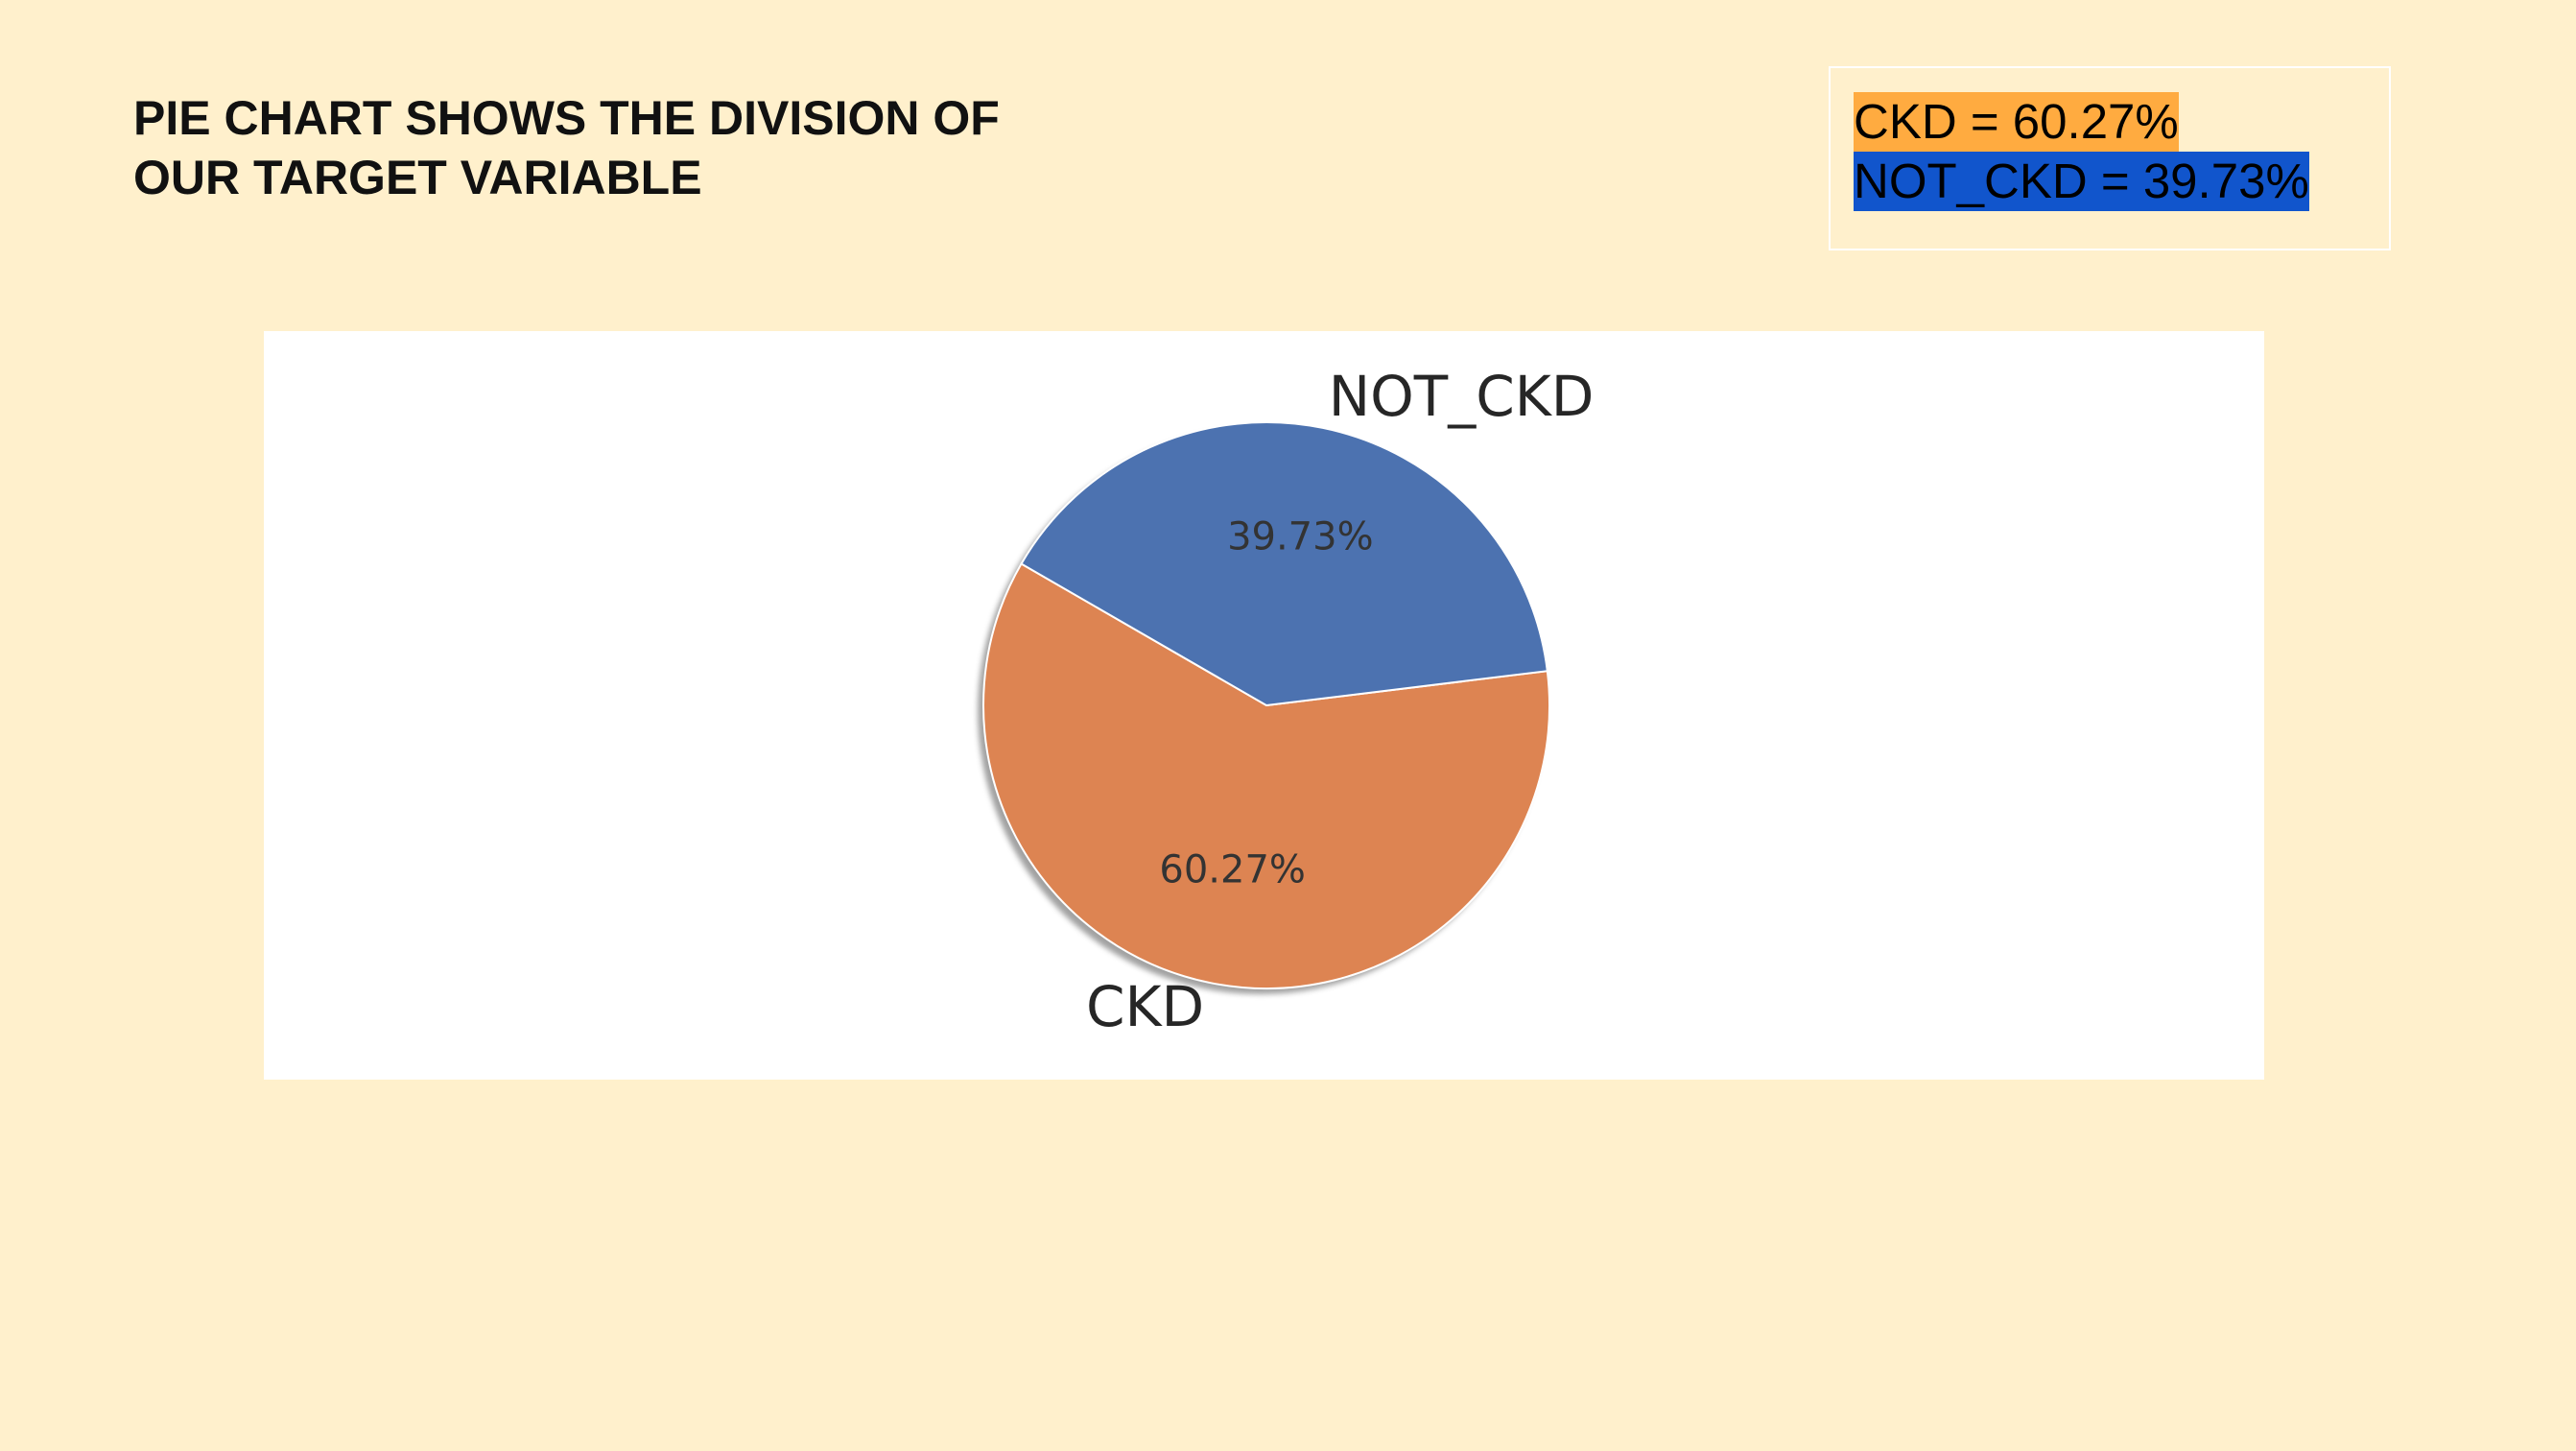 This screenshot has height=1451, width=2576. I want to click on slide-title-line-2: OUR TARGET VARIABLE, so click(418, 177).